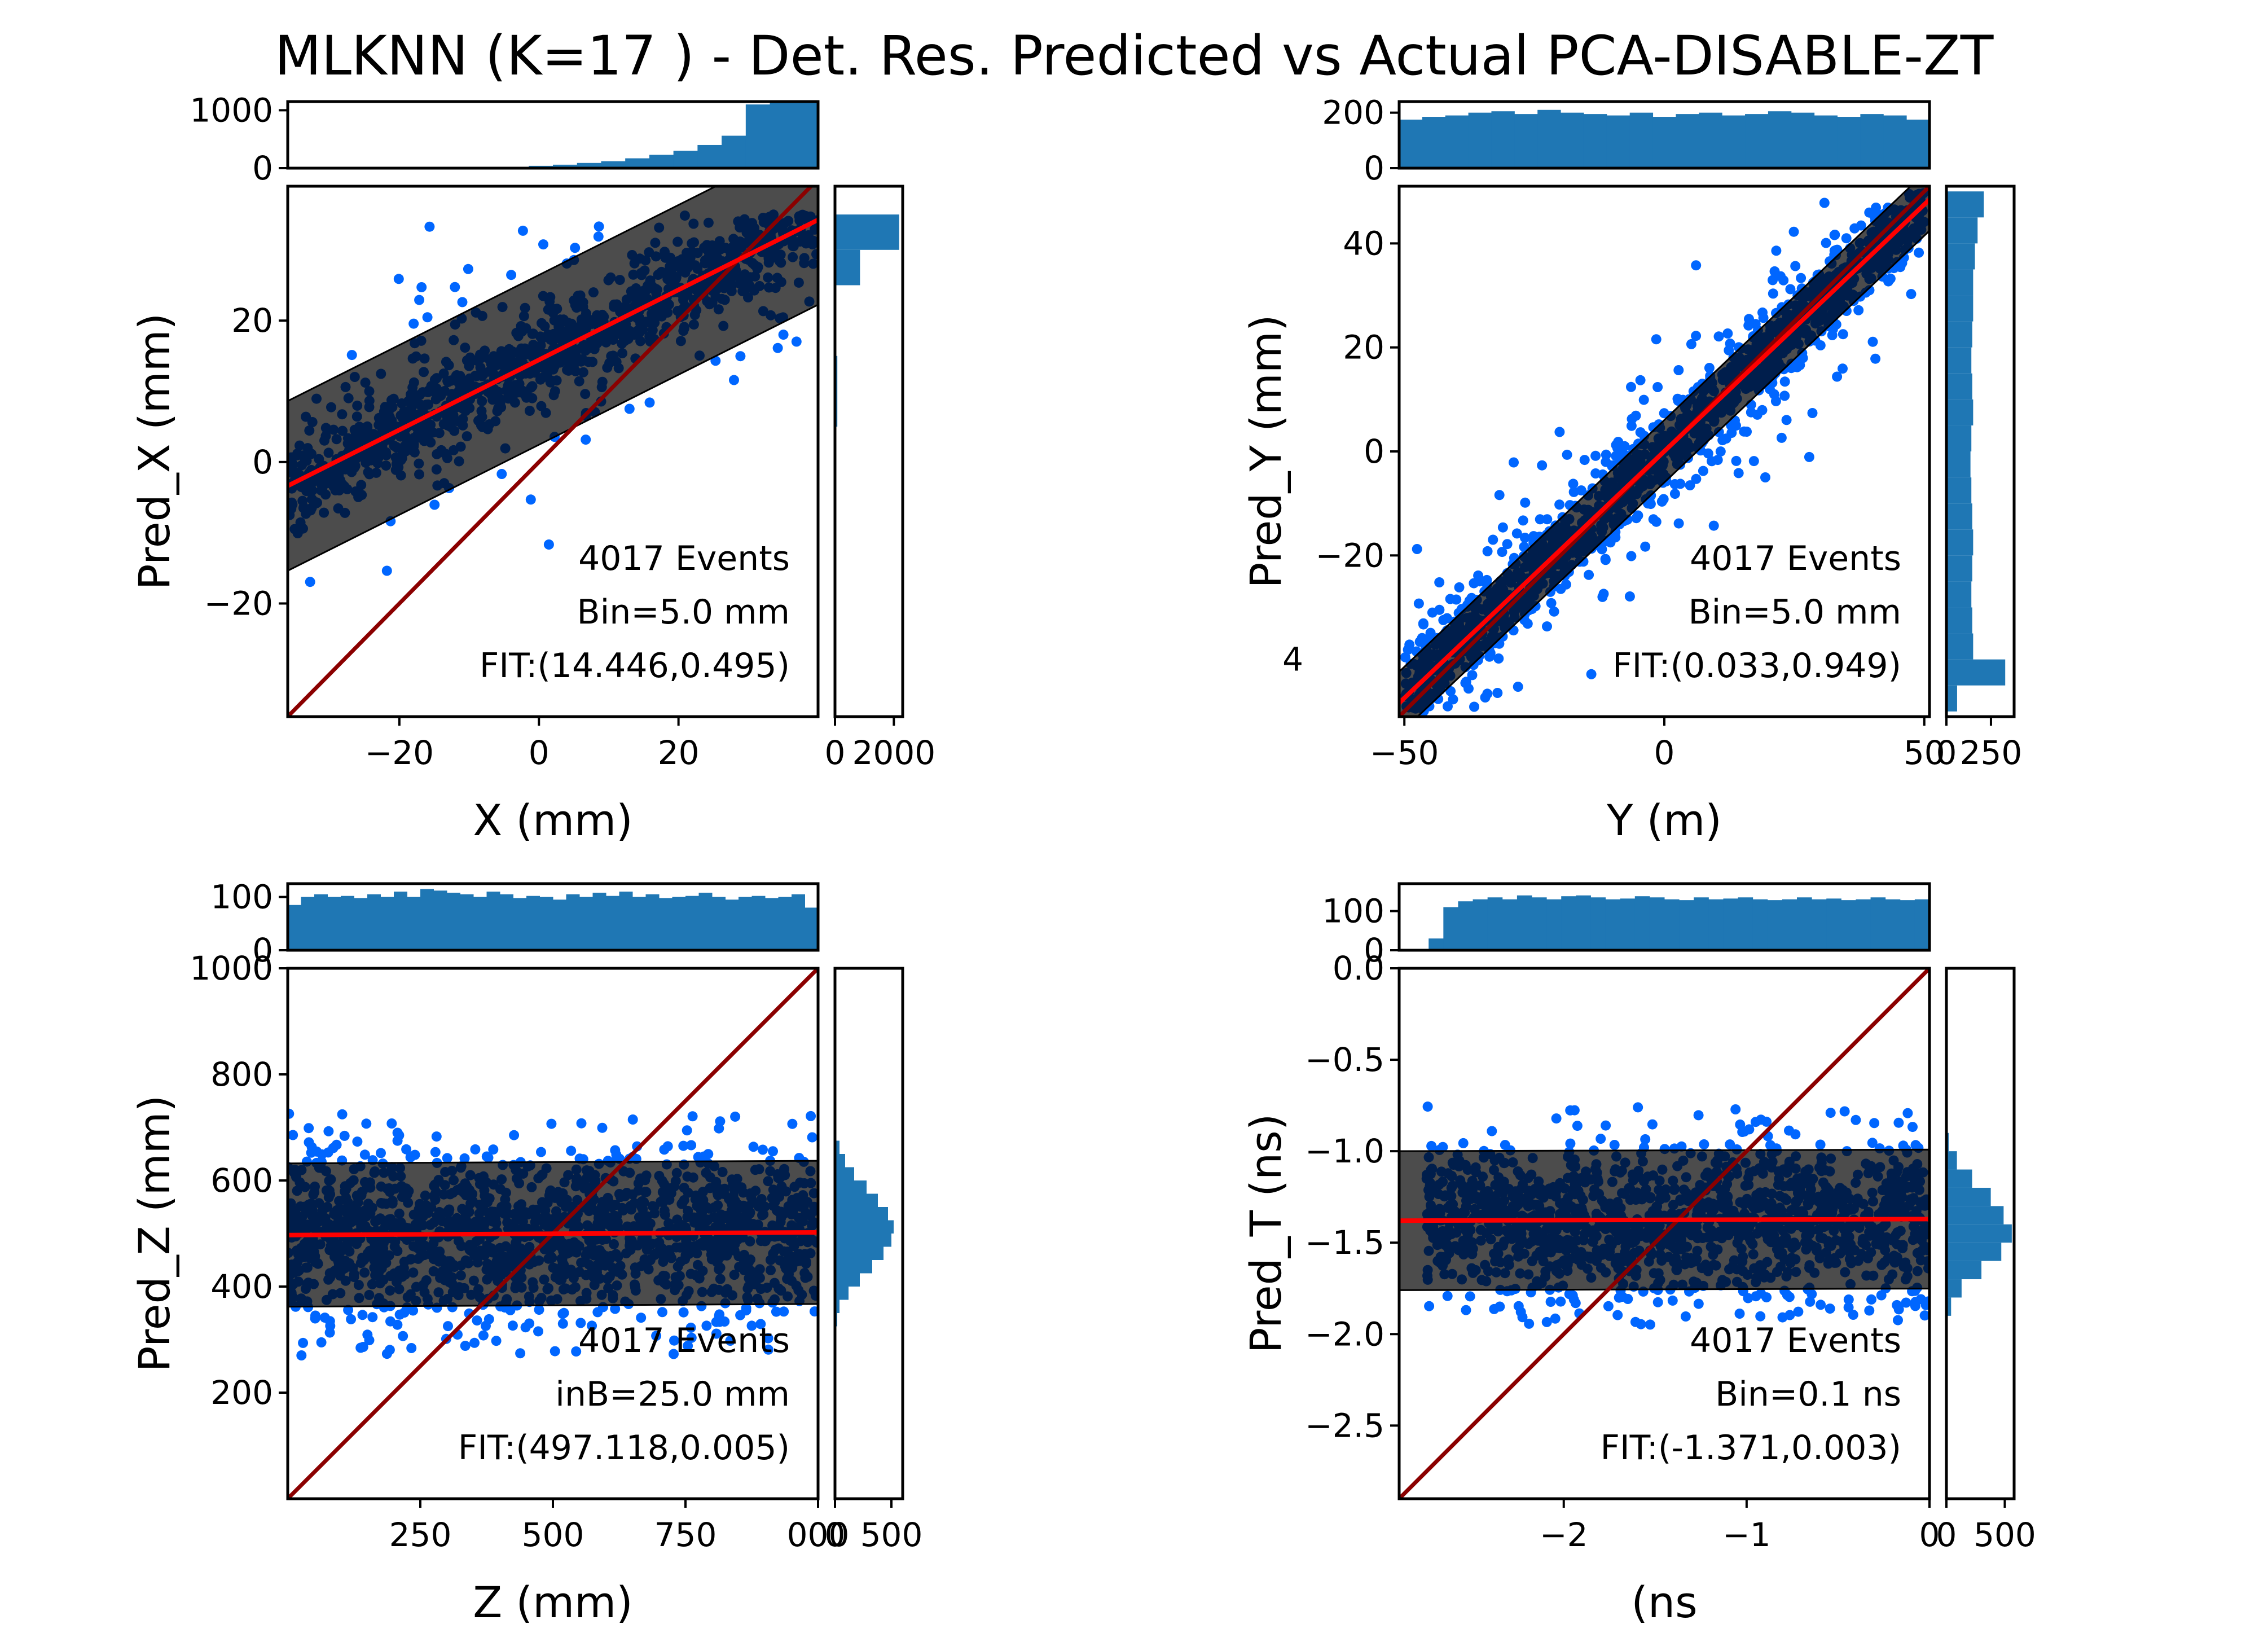 The width and height of the screenshot is (2268, 1646). Describe the element at coordinates (684, 558) in the screenshot. I see `fit-annotation: 4017 Events` at that location.